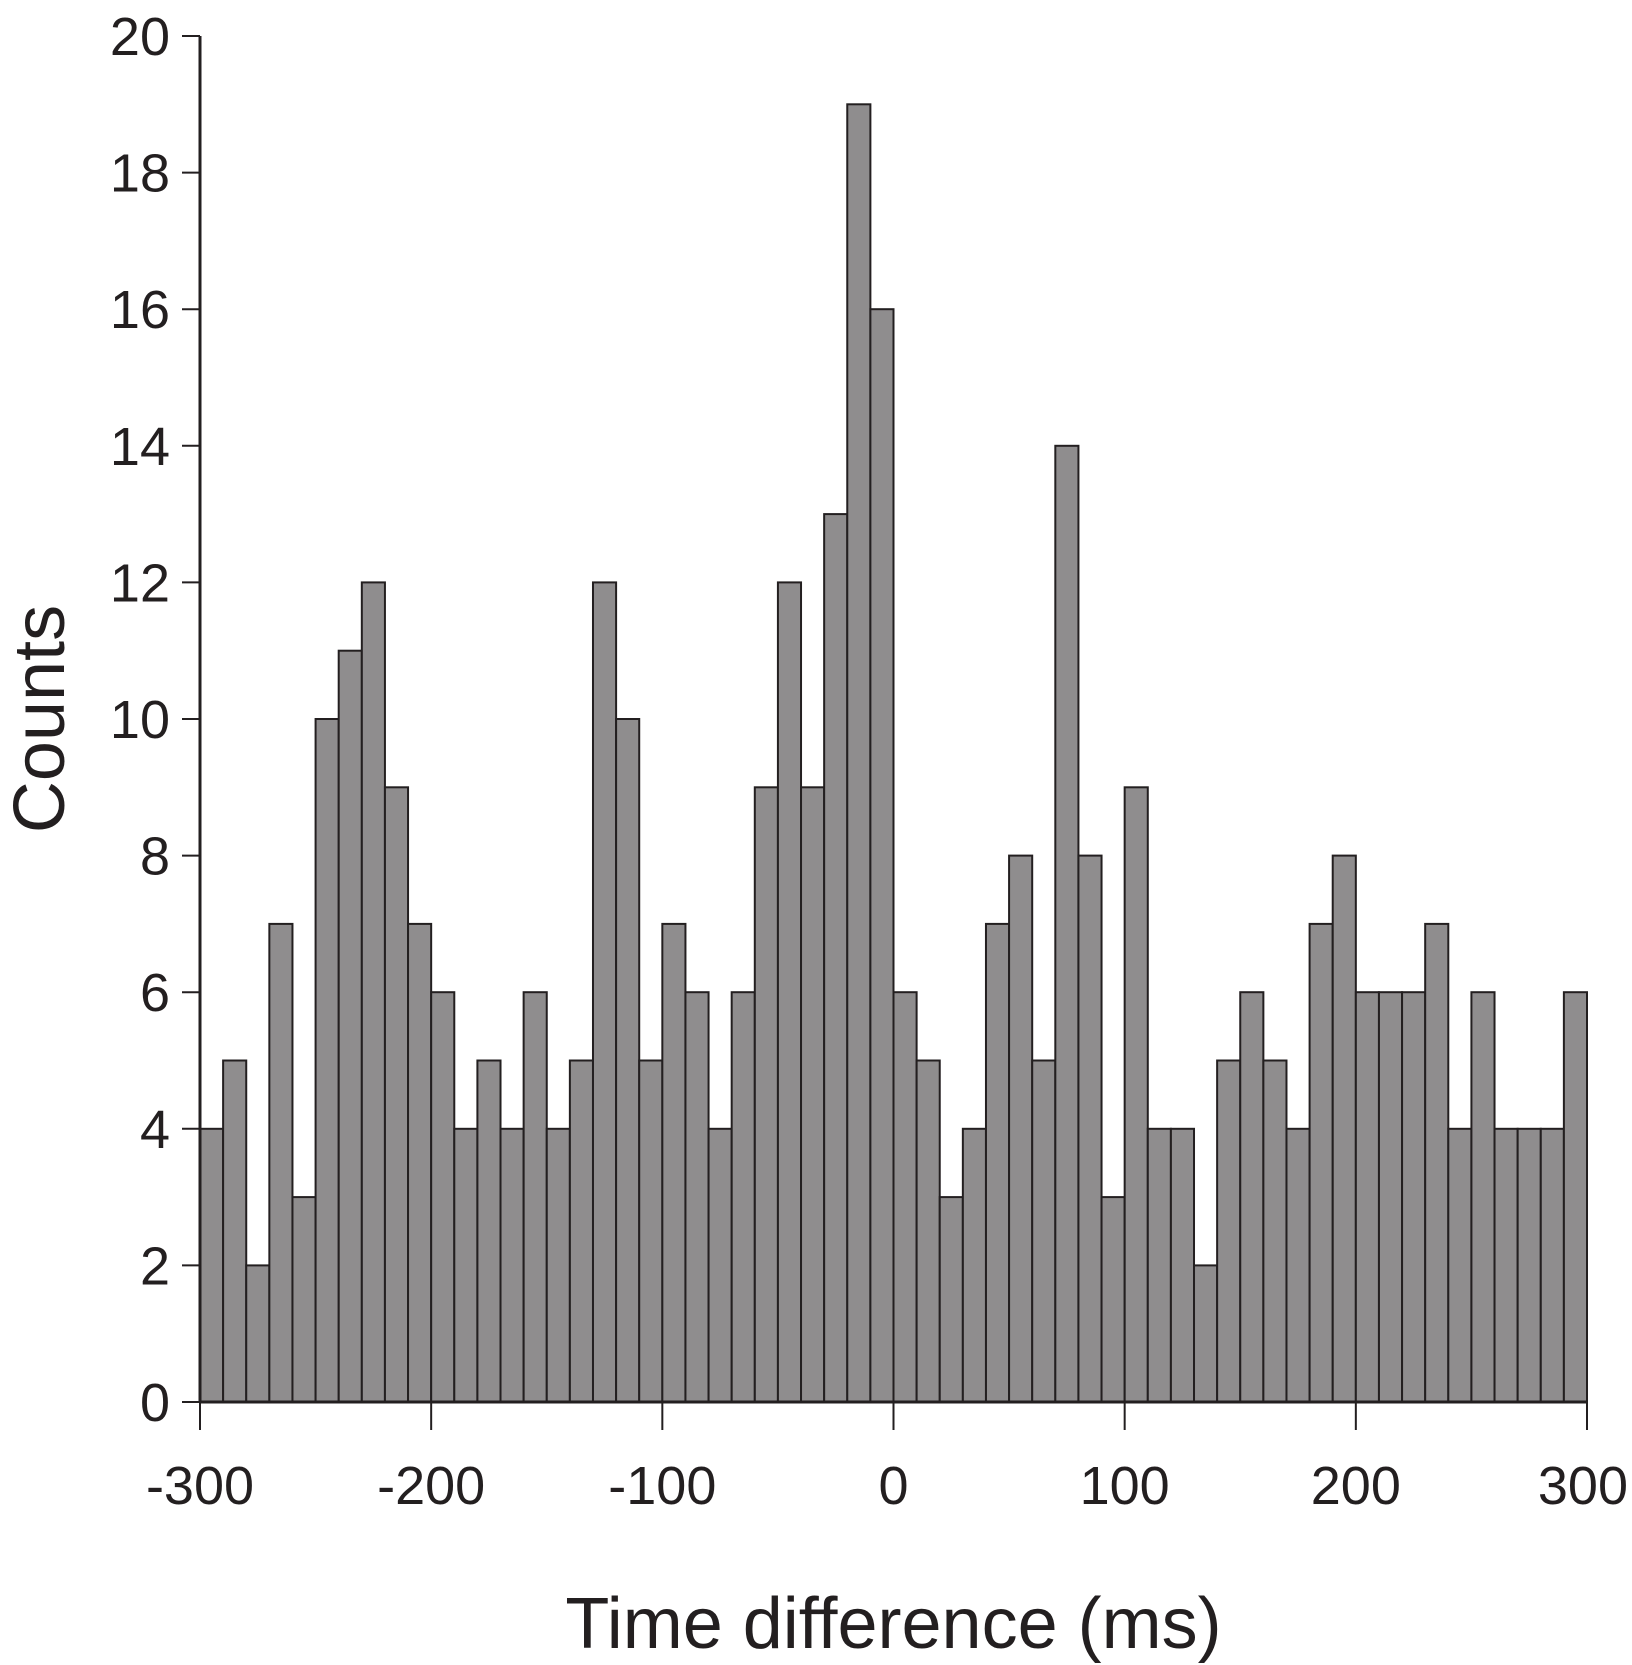 The height and width of the screenshot is (1665, 1632). Describe the element at coordinates (893, 1486) in the screenshot. I see `x-tick-label: 0` at that location.